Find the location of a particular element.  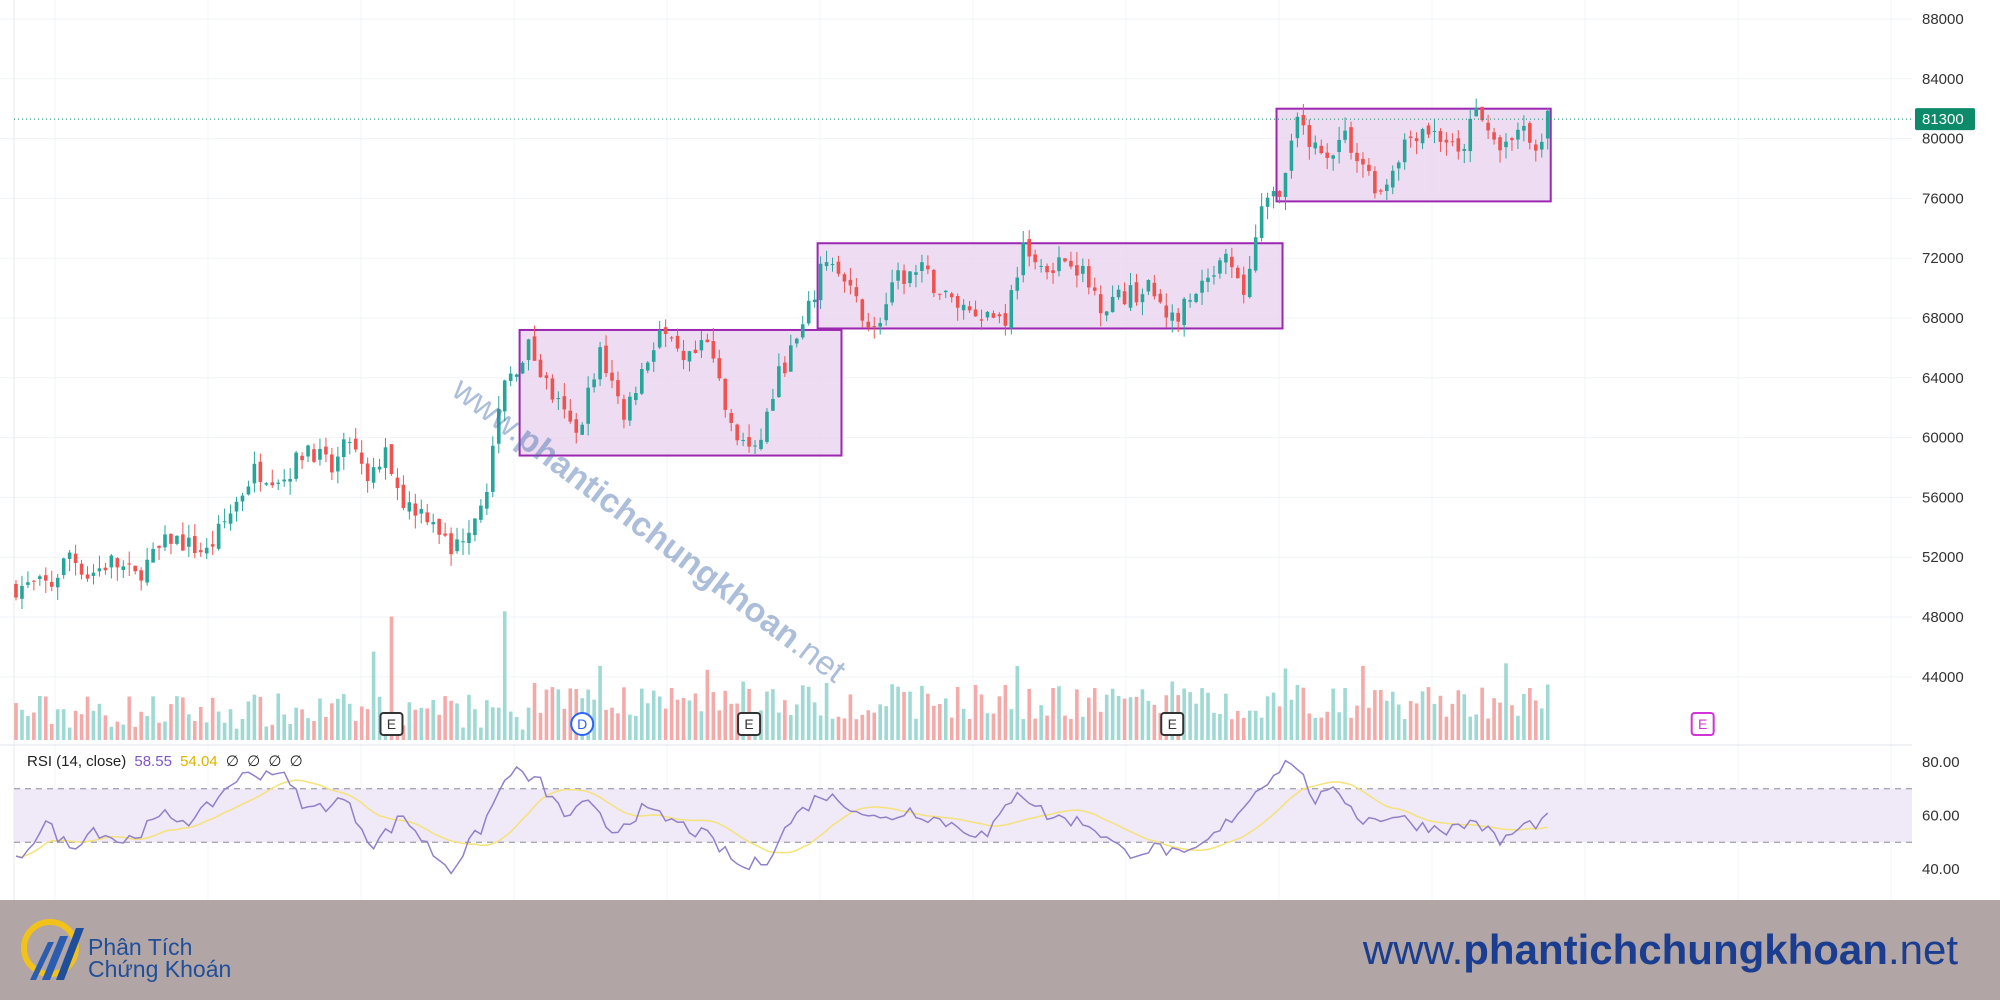

earnings-marker-label: E is located at coordinates (748, 724).